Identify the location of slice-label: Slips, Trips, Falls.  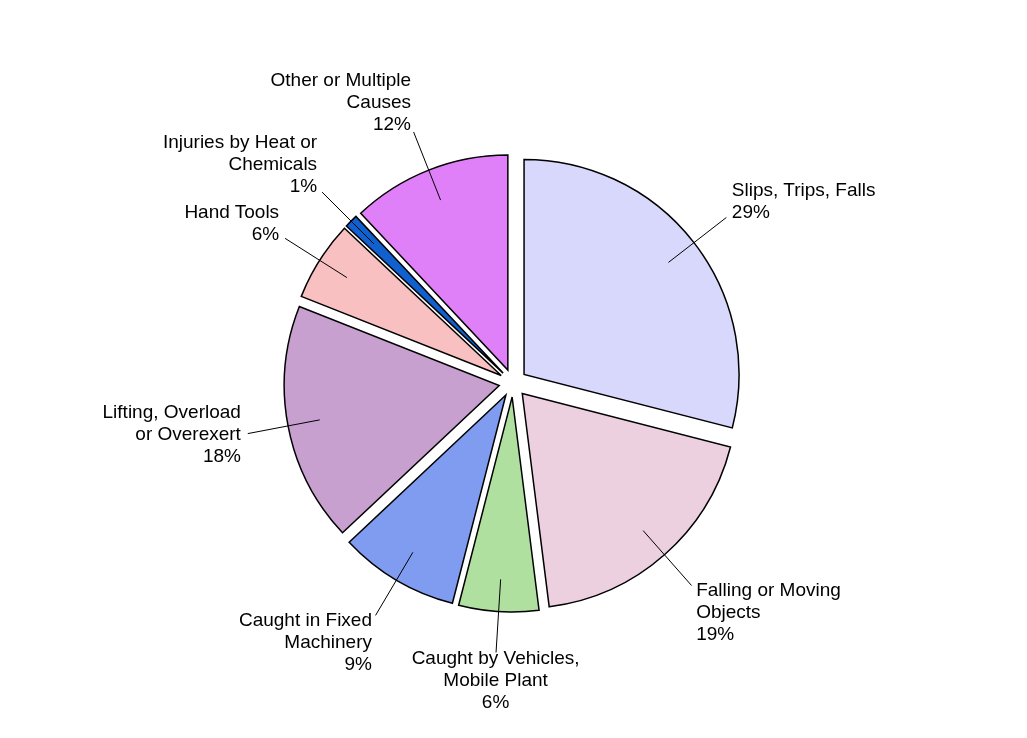
(803, 190).